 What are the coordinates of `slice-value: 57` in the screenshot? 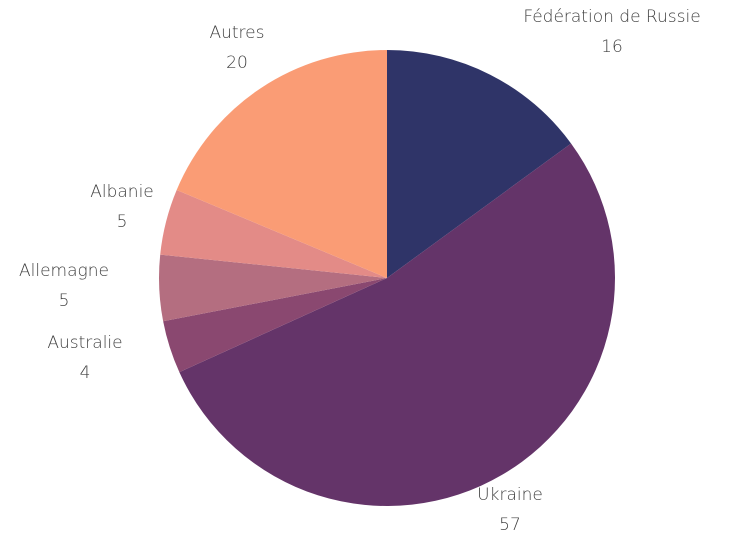 It's located at (510, 525).